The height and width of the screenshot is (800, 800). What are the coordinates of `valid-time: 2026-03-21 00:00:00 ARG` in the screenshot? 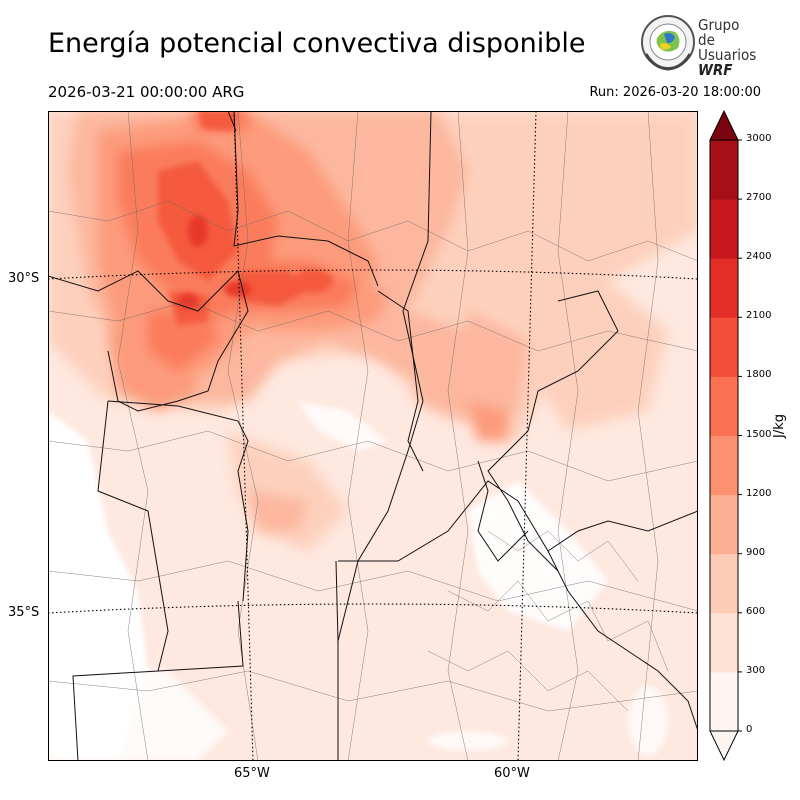 It's located at (146, 92).